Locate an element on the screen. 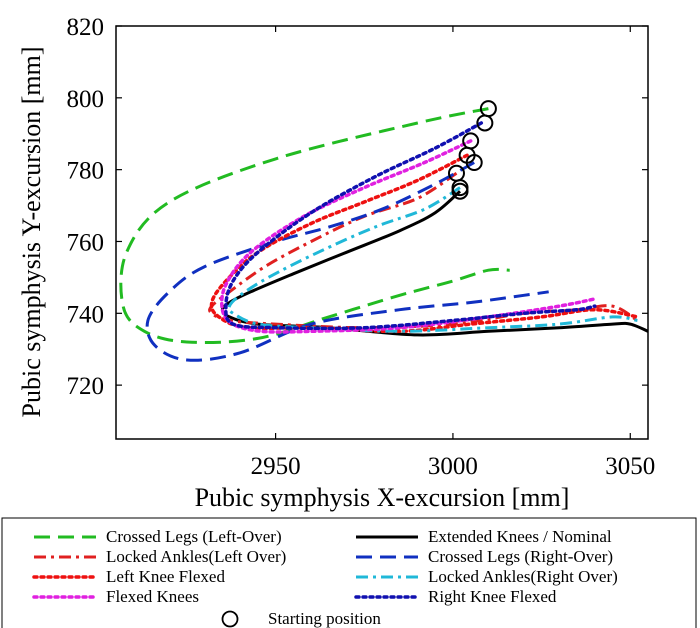 This screenshot has width=700, height=628. start-marker-flexed-knees is located at coordinates (471, 141).